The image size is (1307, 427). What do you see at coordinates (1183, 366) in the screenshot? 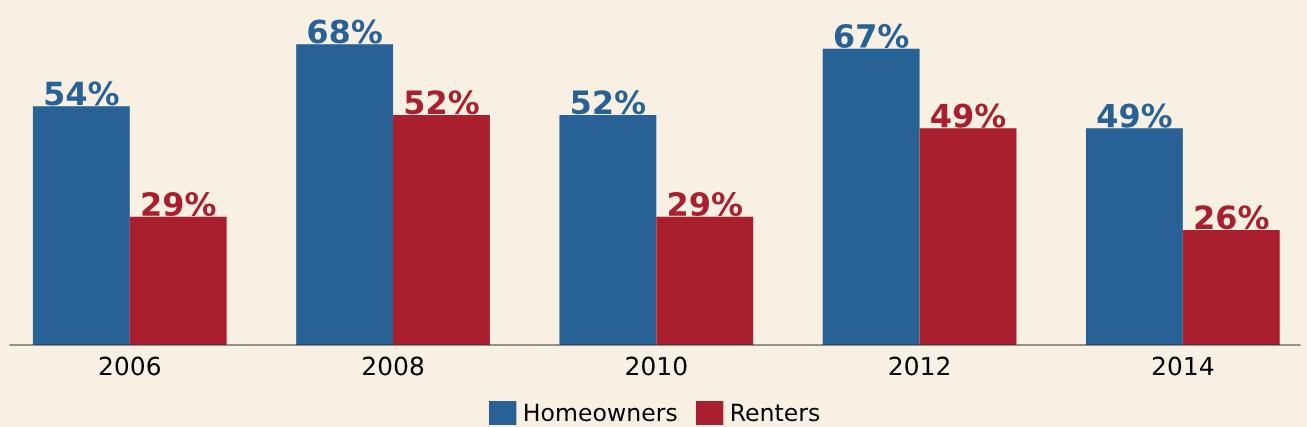
I see `x-tick-label: 2014` at bounding box center [1183, 366].